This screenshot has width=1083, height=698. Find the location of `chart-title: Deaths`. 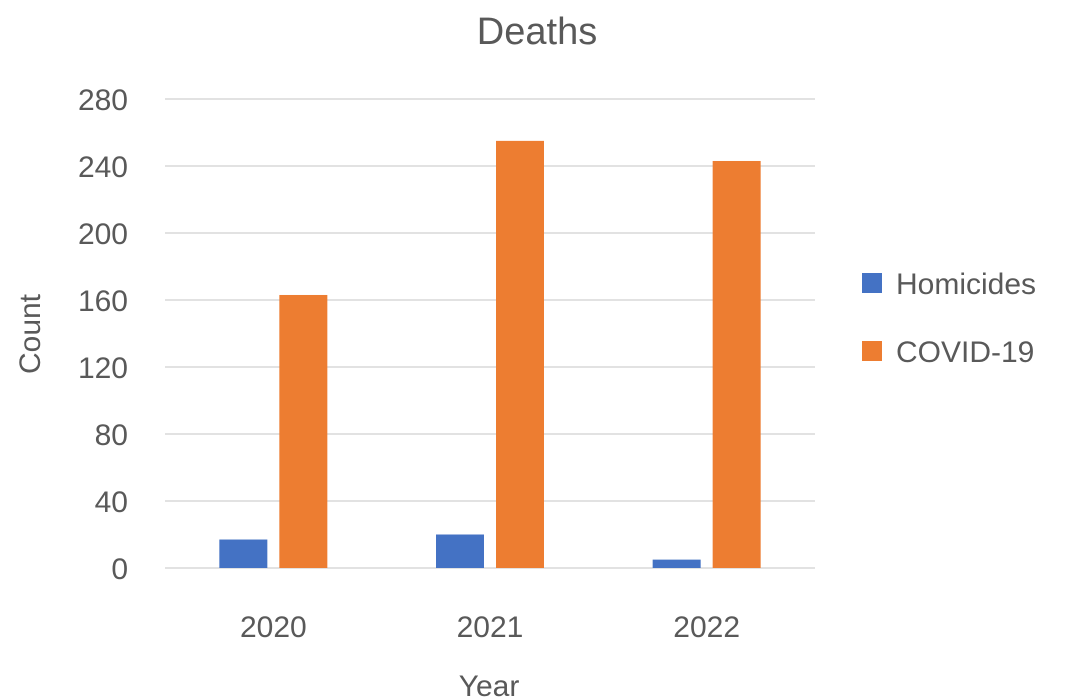

chart-title: Deaths is located at coordinates (537, 32).